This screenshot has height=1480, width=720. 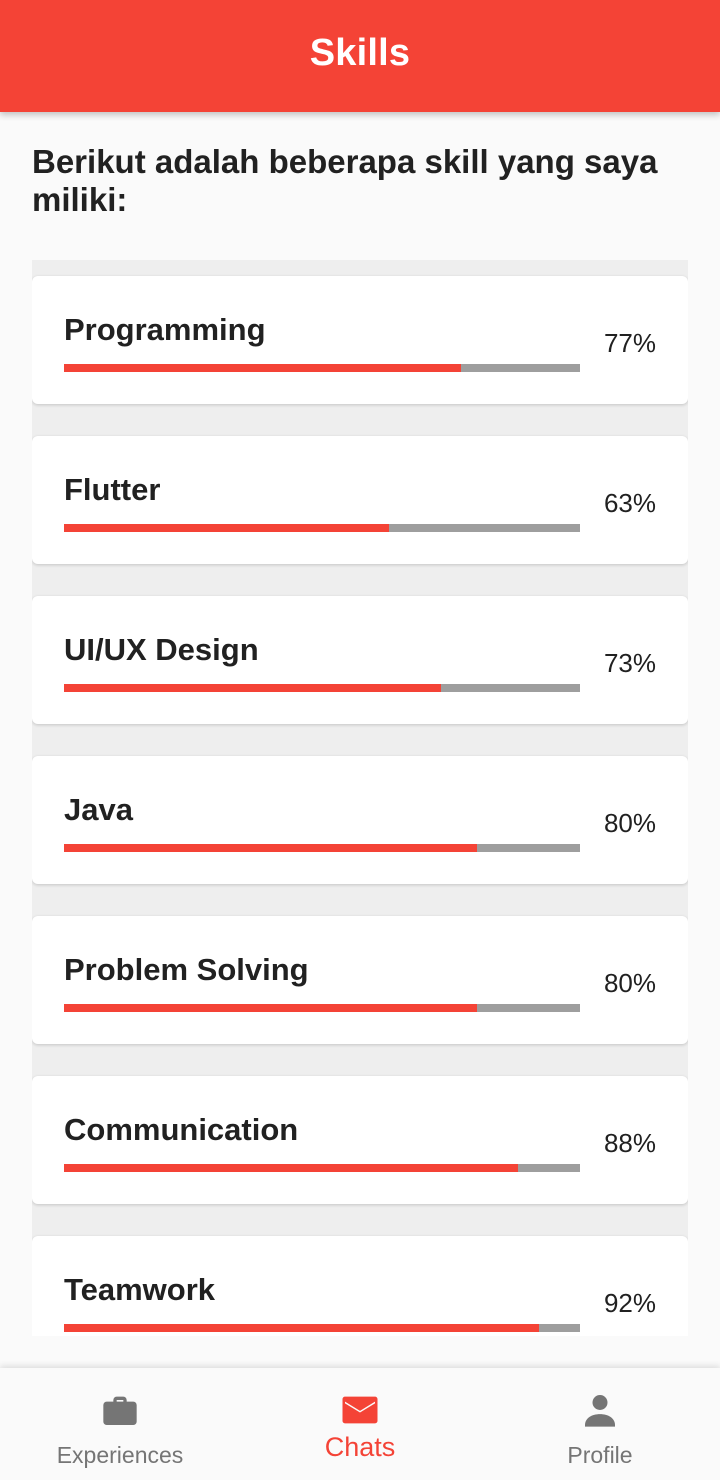 What do you see at coordinates (120, 1410) in the screenshot?
I see `briefcase-icon` at bounding box center [120, 1410].